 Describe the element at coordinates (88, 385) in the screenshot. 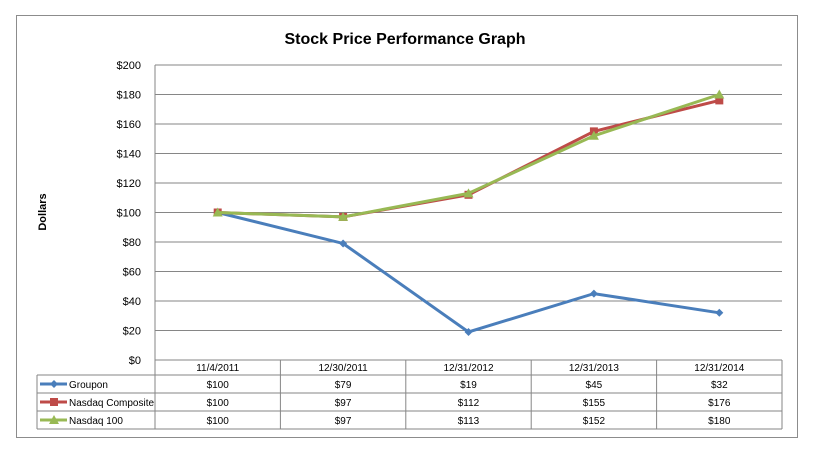

I see `legend-series-name: Groupon` at that location.